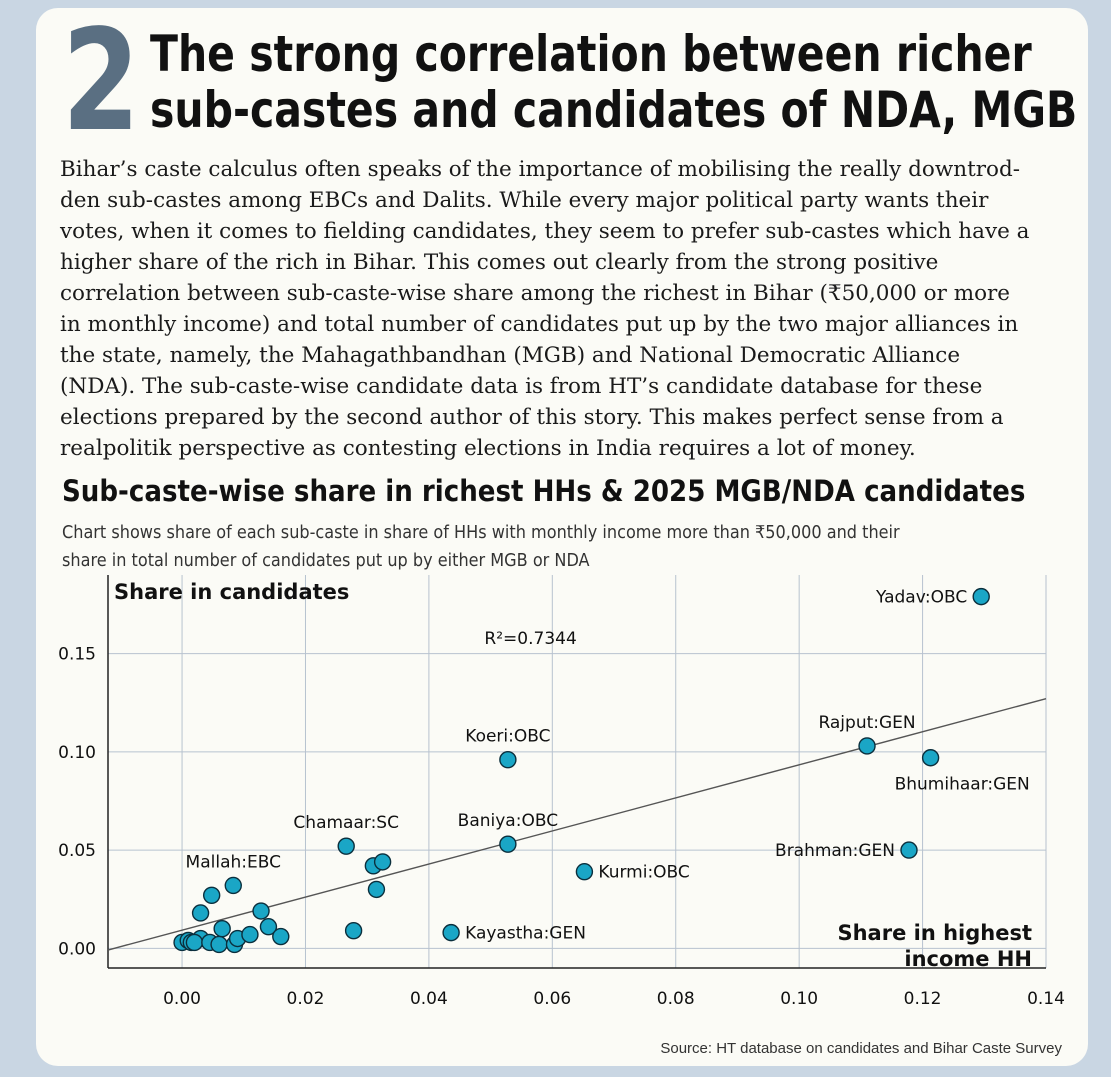  Describe the element at coordinates (643, 873) in the screenshot. I see `point-label: Kurmi:OBC` at that location.